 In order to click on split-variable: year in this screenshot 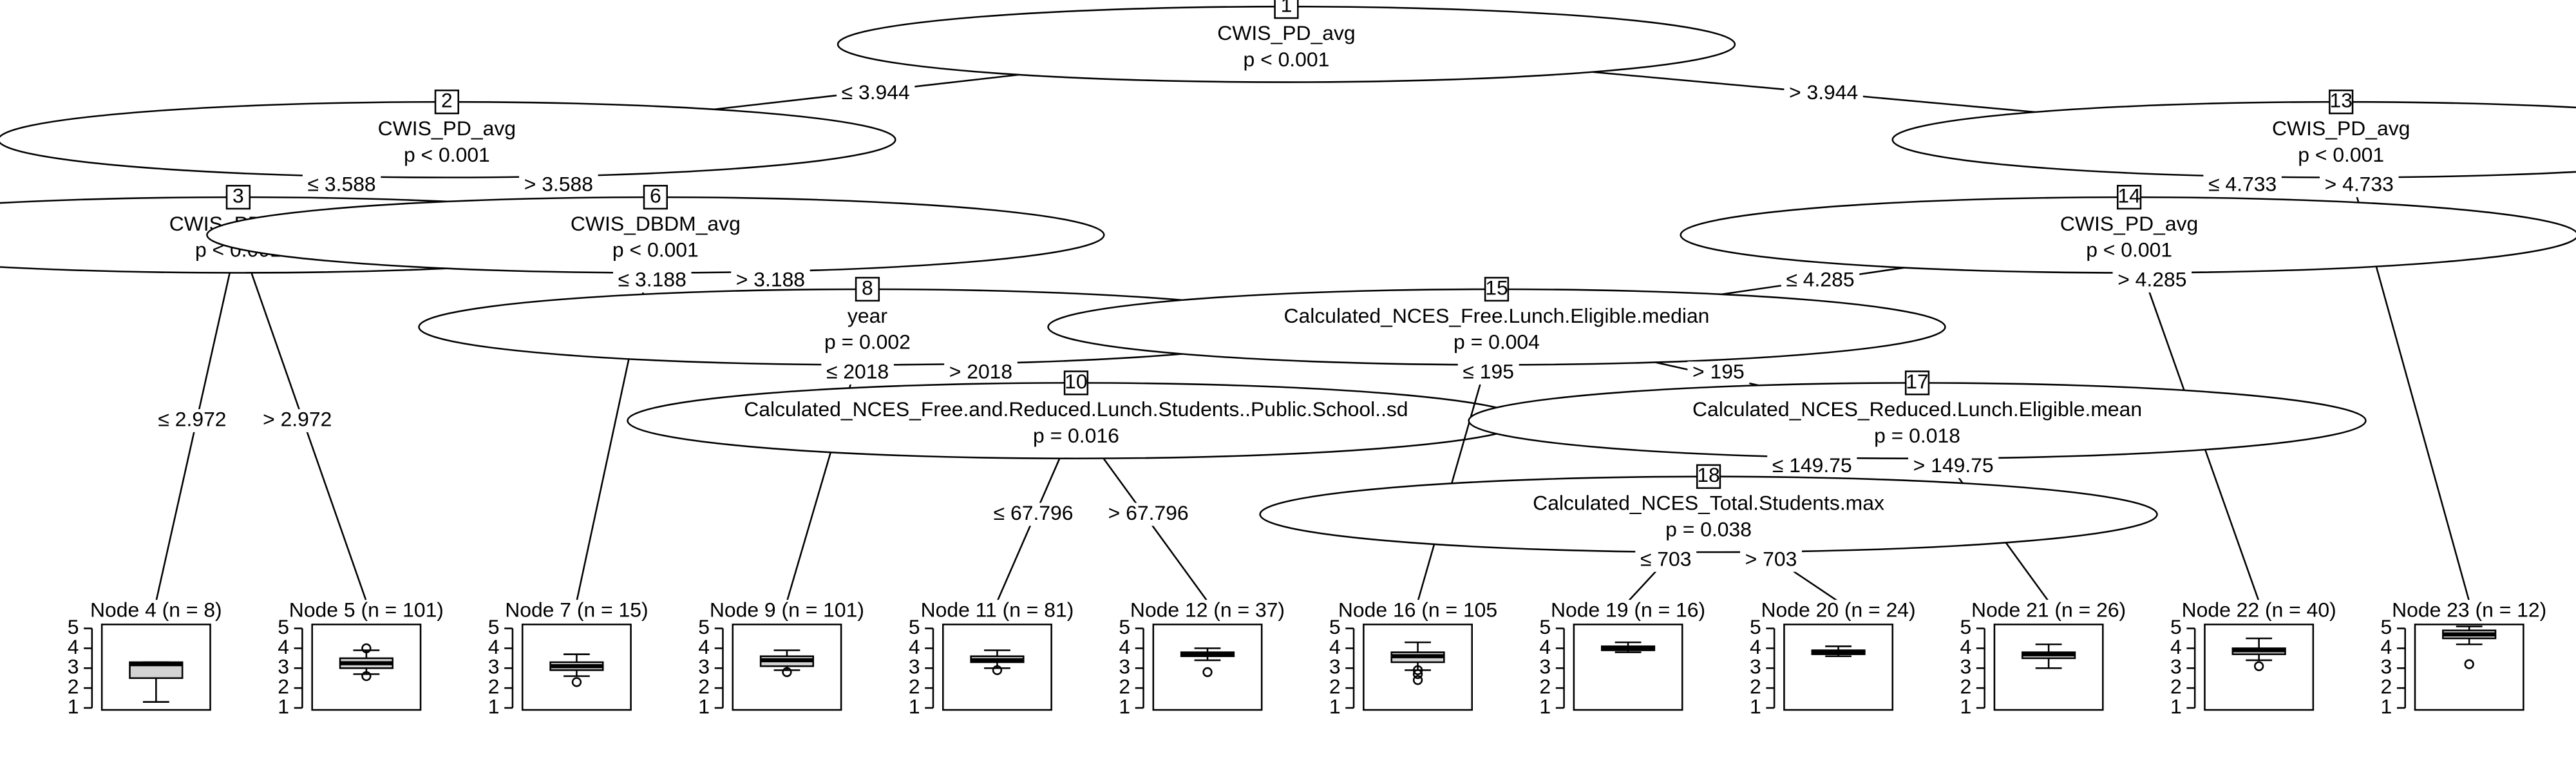, I will do `click(868, 315)`.